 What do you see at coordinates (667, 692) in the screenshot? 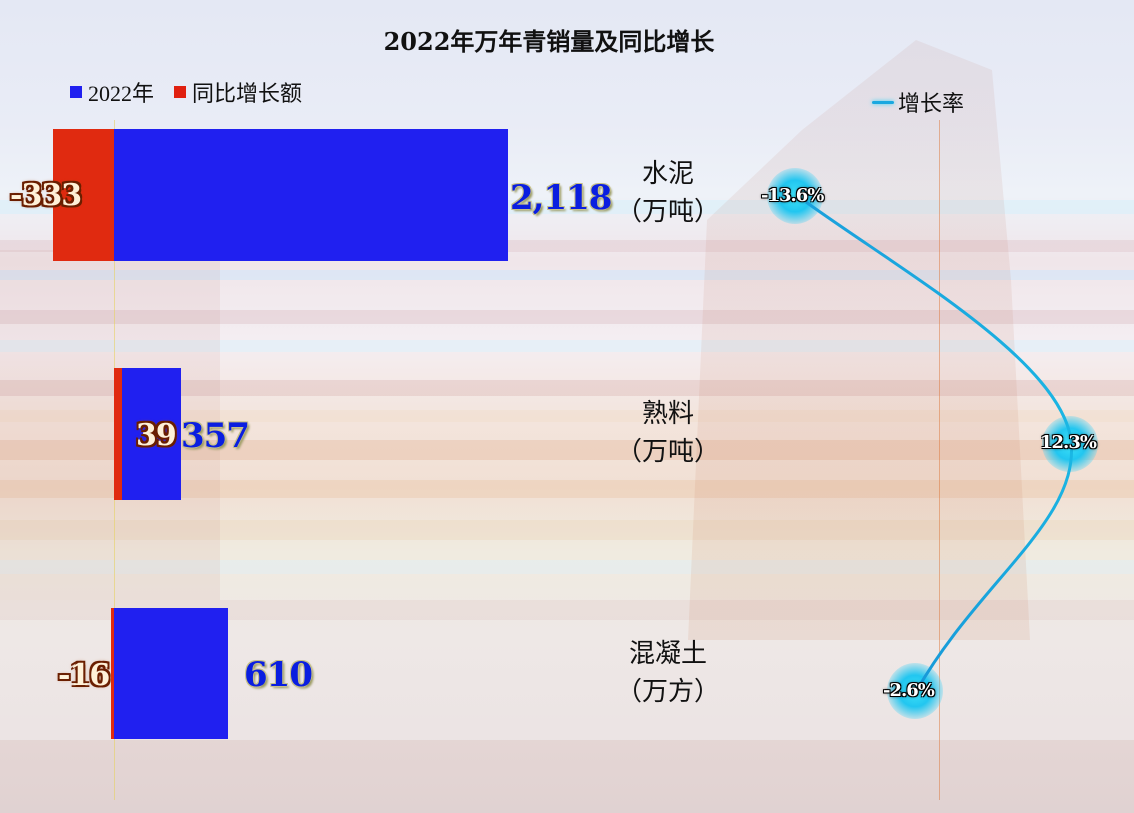
I see `category-unit: （万方）` at bounding box center [667, 692].